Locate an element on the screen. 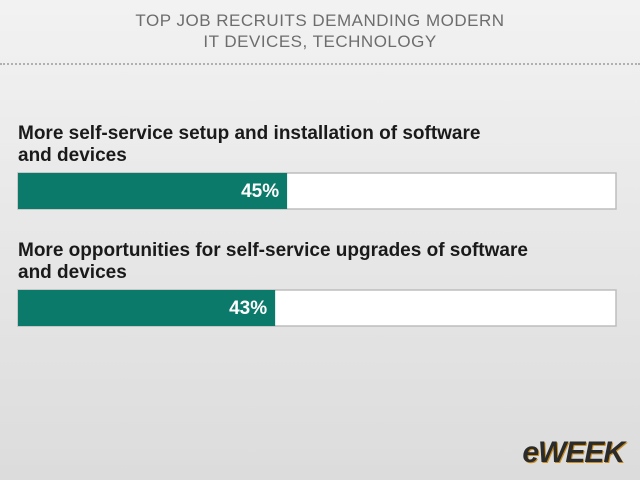  value-label: 45% is located at coordinates (260, 191).